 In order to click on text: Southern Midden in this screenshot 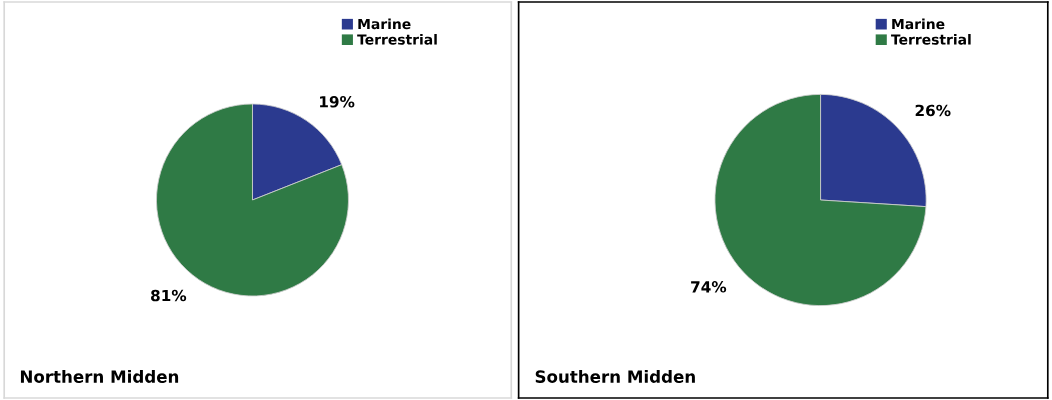, I will do `click(615, 376)`.